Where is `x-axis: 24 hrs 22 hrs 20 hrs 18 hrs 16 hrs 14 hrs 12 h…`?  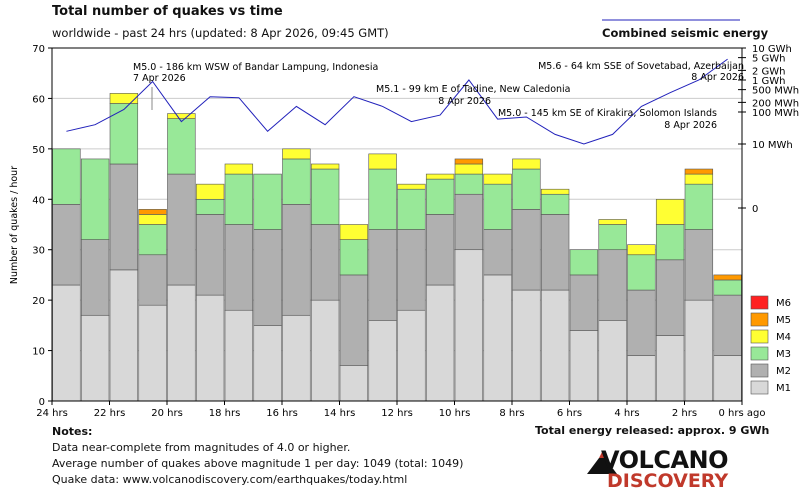
x-axis: 24 hrs 22 hrs 20 hrs 18 hrs 16 hrs 14 hrs 12 h… is located at coordinates (400, 410).